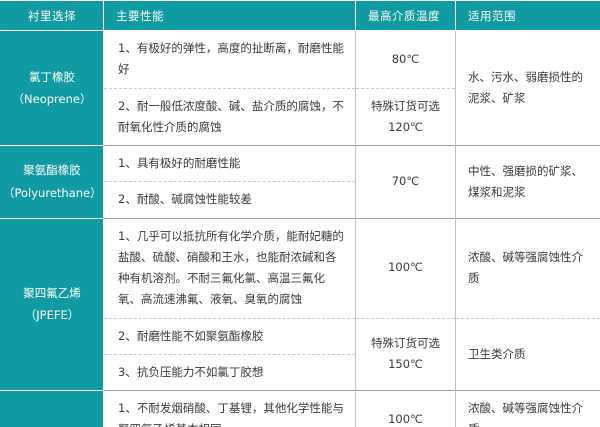  Describe the element at coordinates (52, 304) in the screenshot. I see `material-cell-jpefe: 聚四氟乙烯 （JPEFE）` at that location.